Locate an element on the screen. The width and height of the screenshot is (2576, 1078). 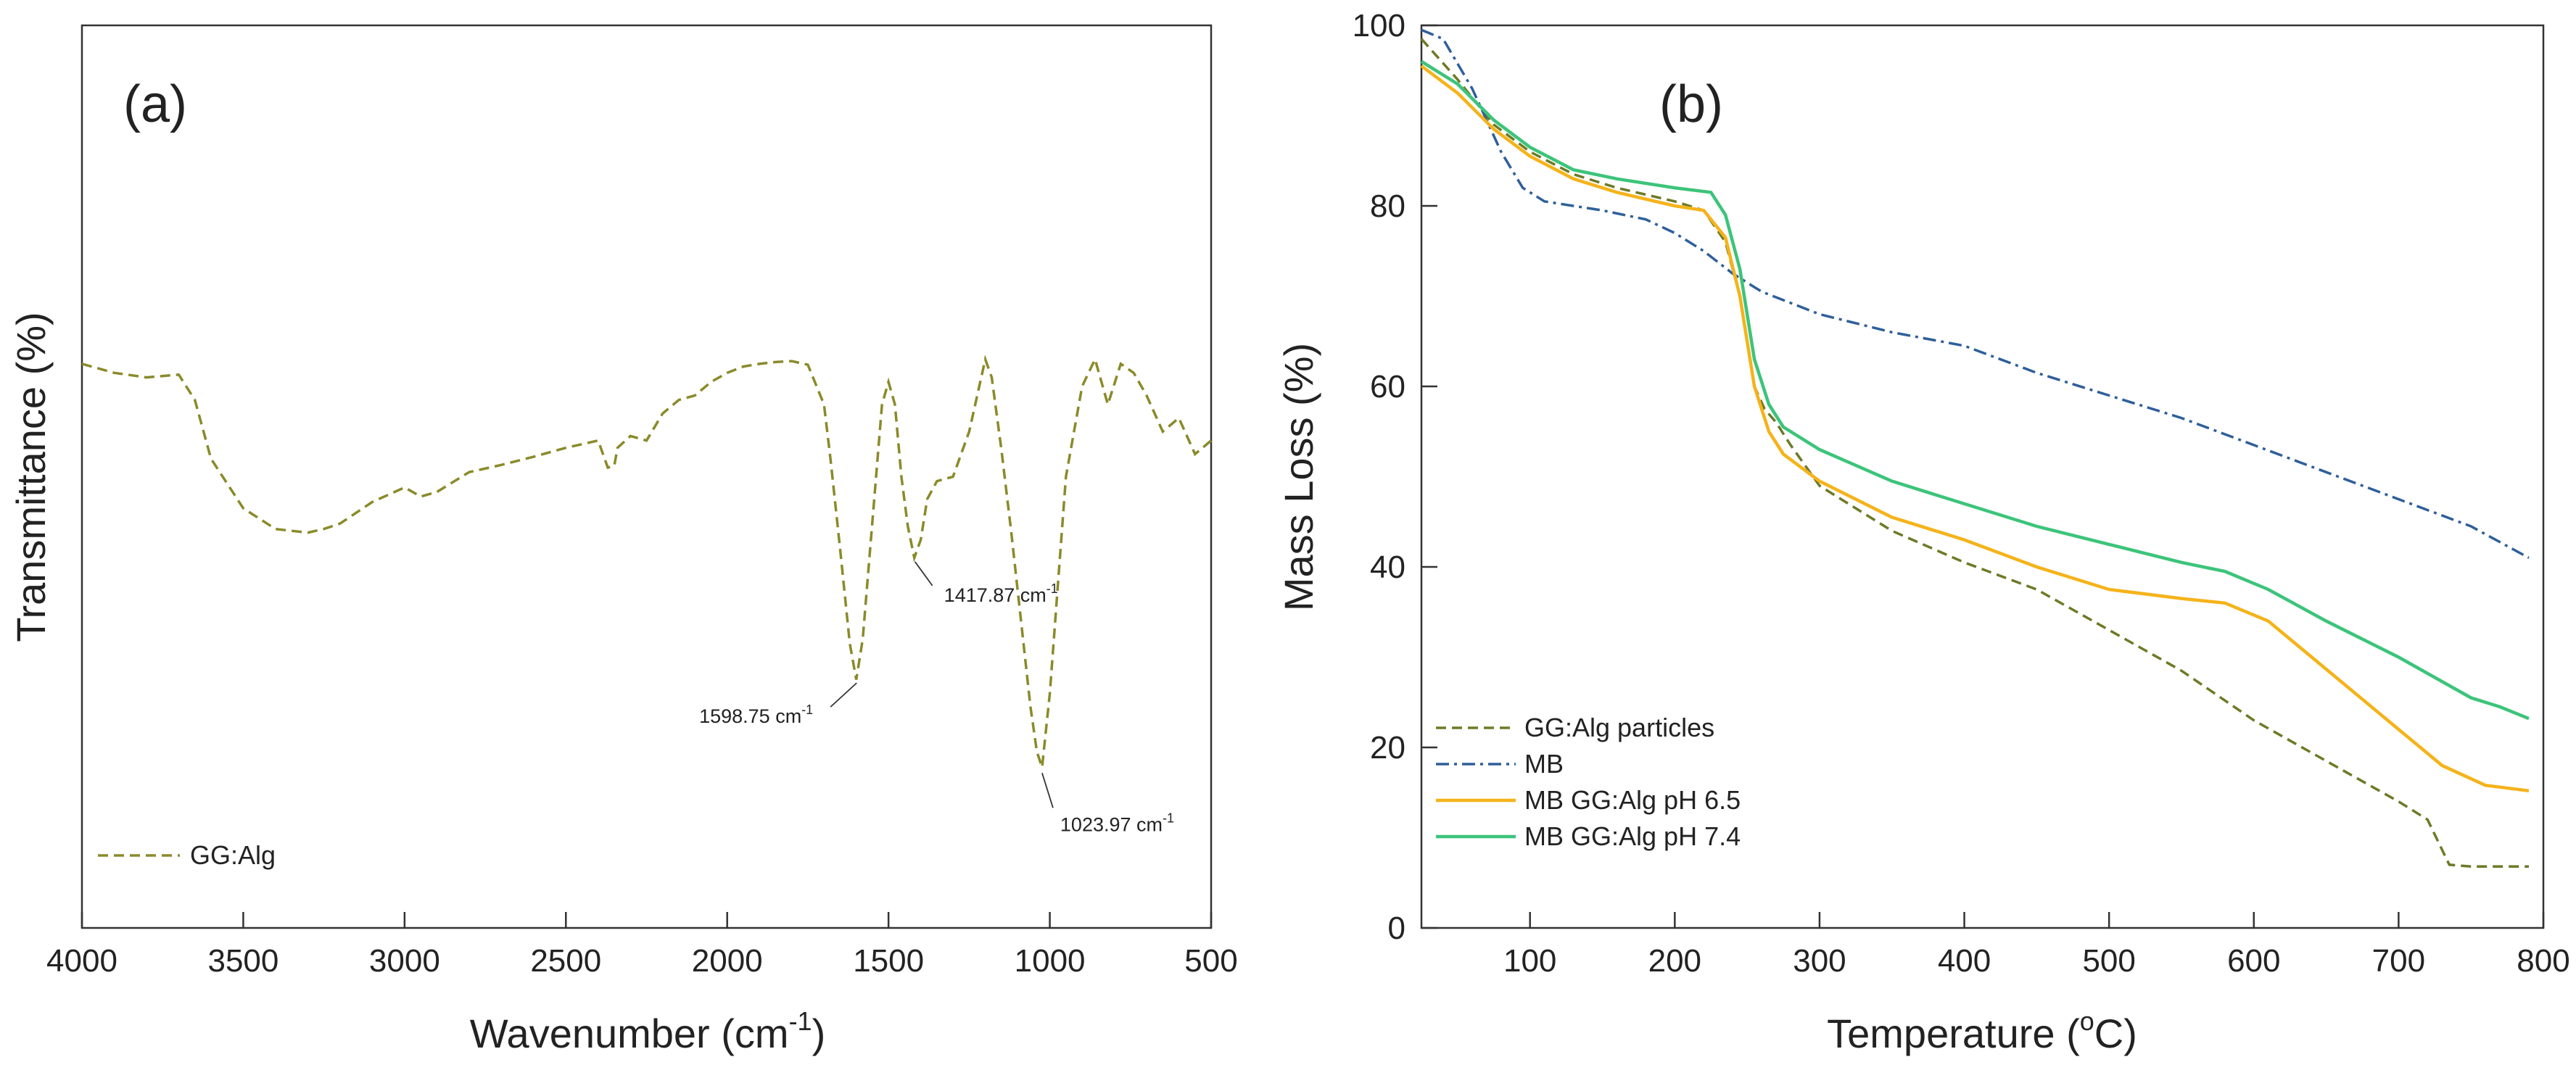
panel-b-label: (b) is located at coordinates (1691, 104).